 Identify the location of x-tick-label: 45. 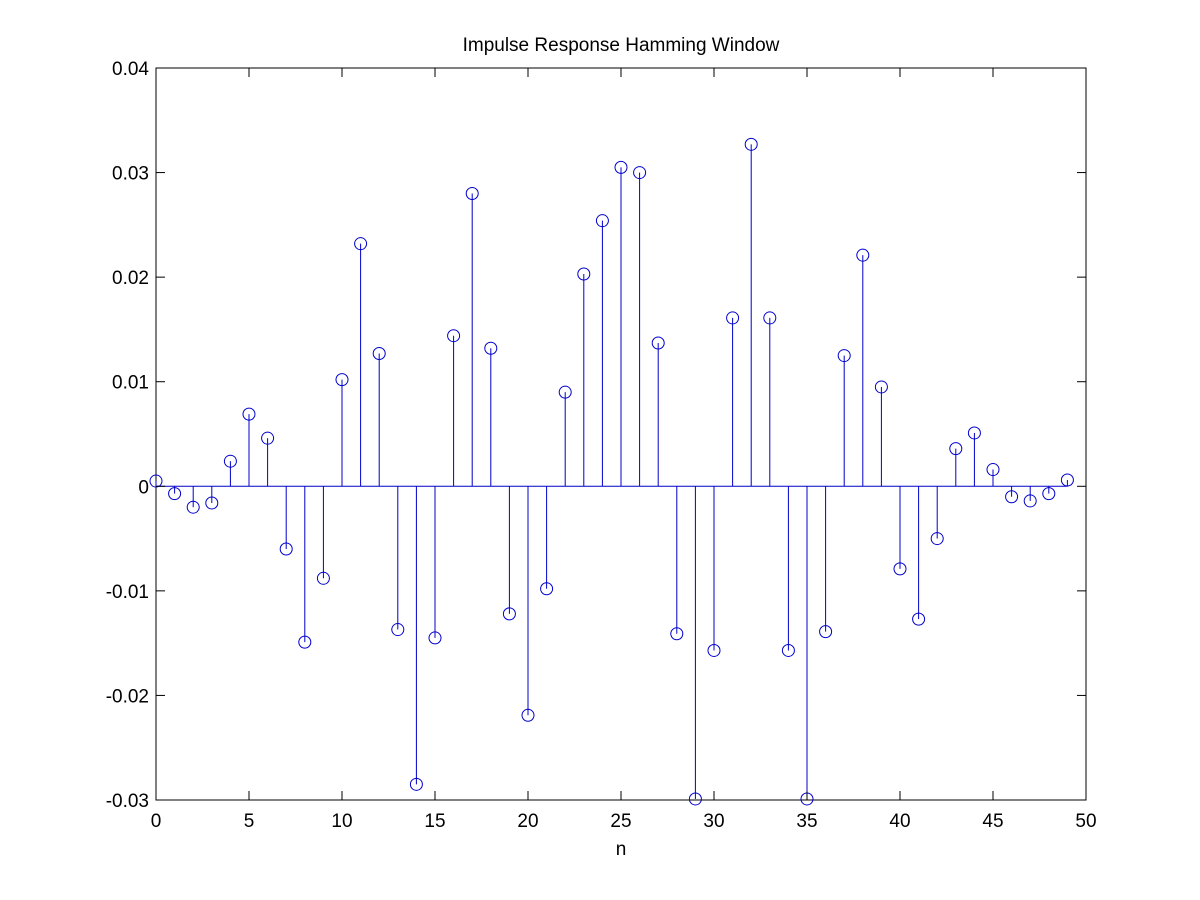
(992, 821).